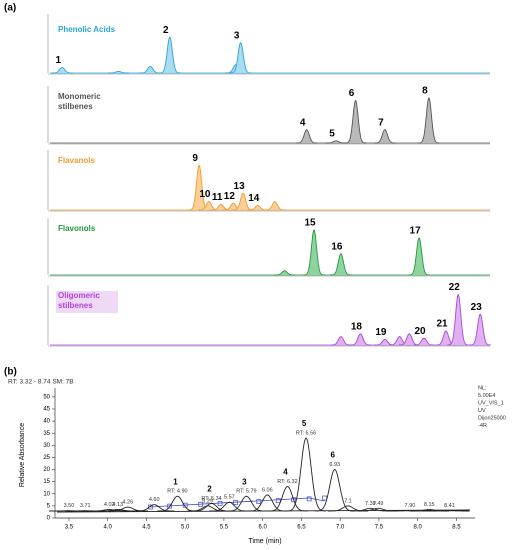 The height and width of the screenshot is (550, 512). I want to click on rt-label: 7.49, so click(378, 504).